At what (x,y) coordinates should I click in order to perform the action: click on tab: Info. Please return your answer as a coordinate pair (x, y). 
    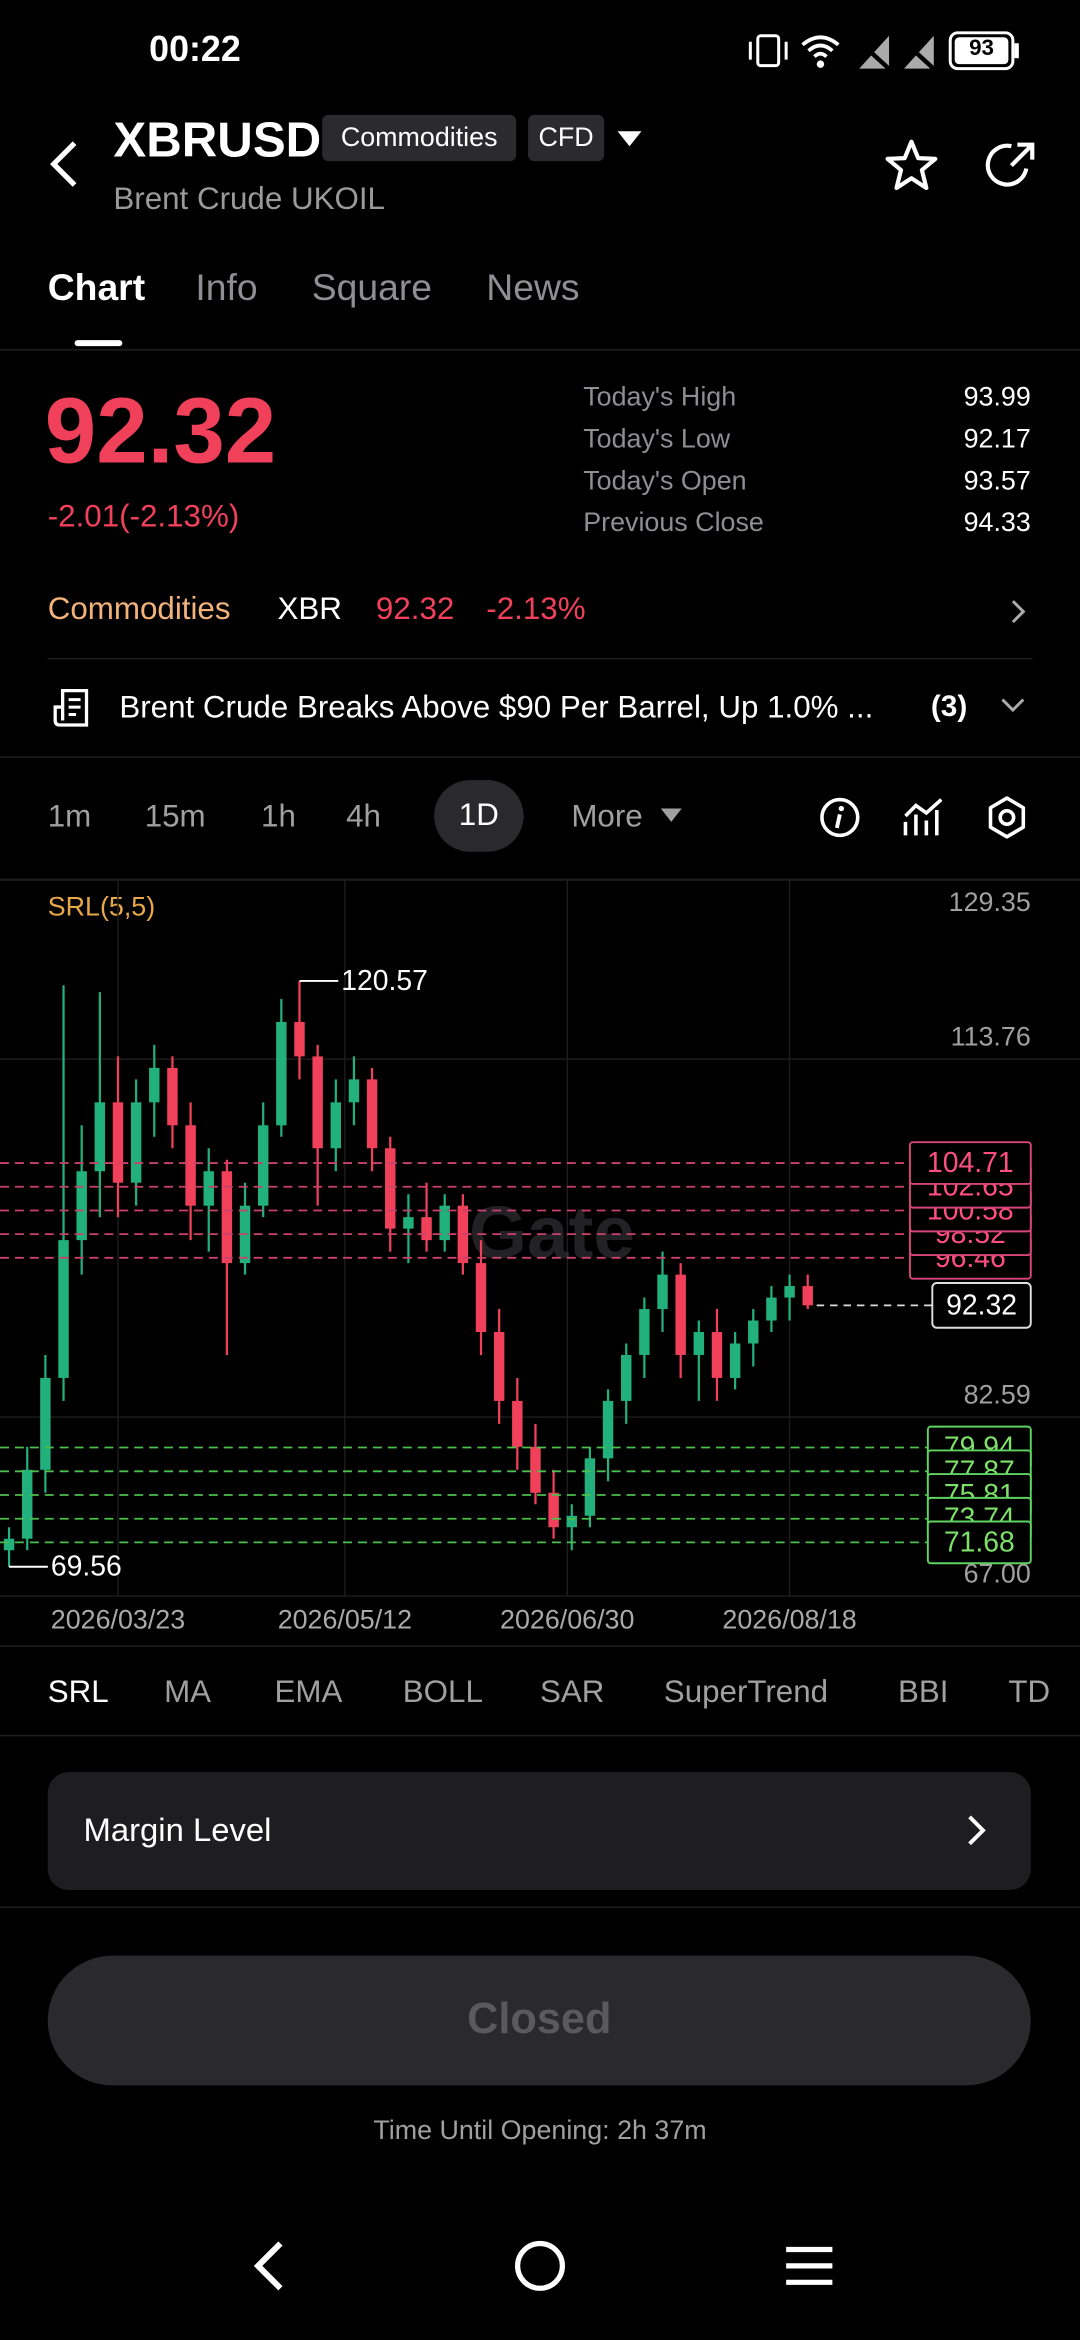
    Looking at the image, I should click on (226, 288).